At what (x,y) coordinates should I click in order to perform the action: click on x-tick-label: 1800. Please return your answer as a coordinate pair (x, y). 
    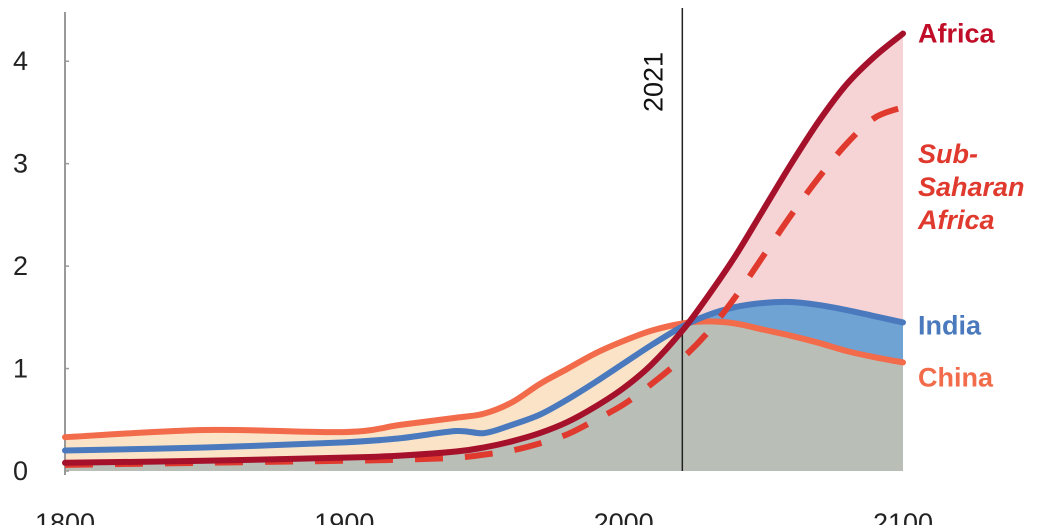
    Looking at the image, I should click on (65, 516).